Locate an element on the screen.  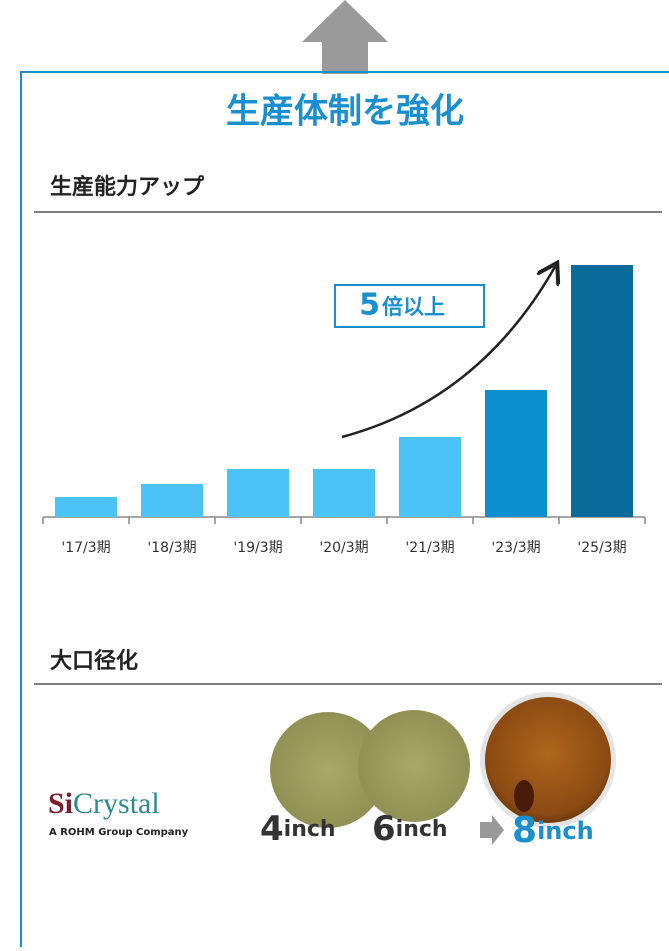
logo-part: Crystal is located at coordinates (116, 803).